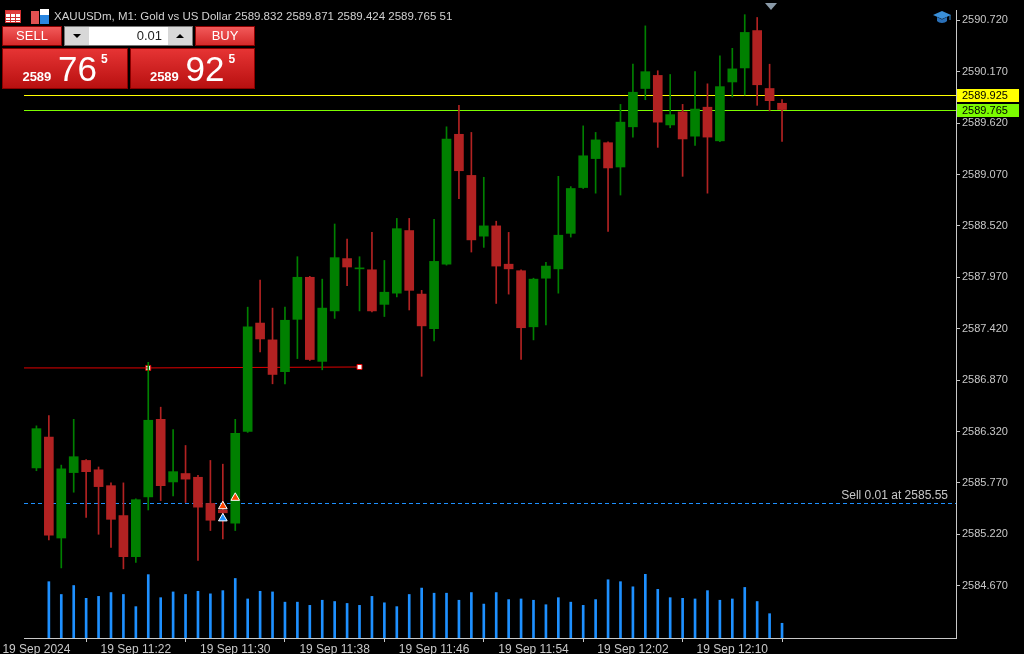 This screenshot has height=654, width=1024. What do you see at coordinates (985, 70) in the screenshot?
I see `y-tick-label: 2590.170` at bounding box center [985, 70].